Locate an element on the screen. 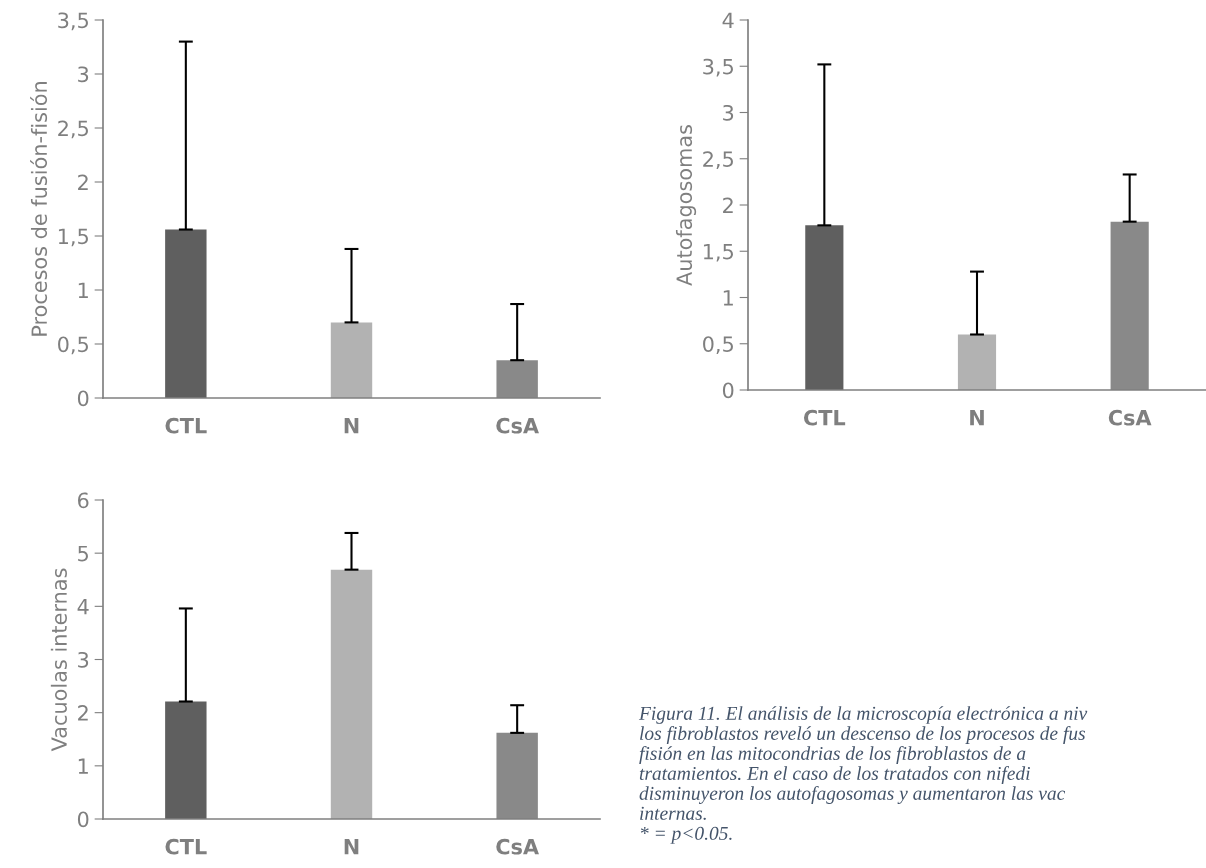 Image resolution: width=1206 pixels, height=868 pixels. text: internas. is located at coordinates (673, 813).